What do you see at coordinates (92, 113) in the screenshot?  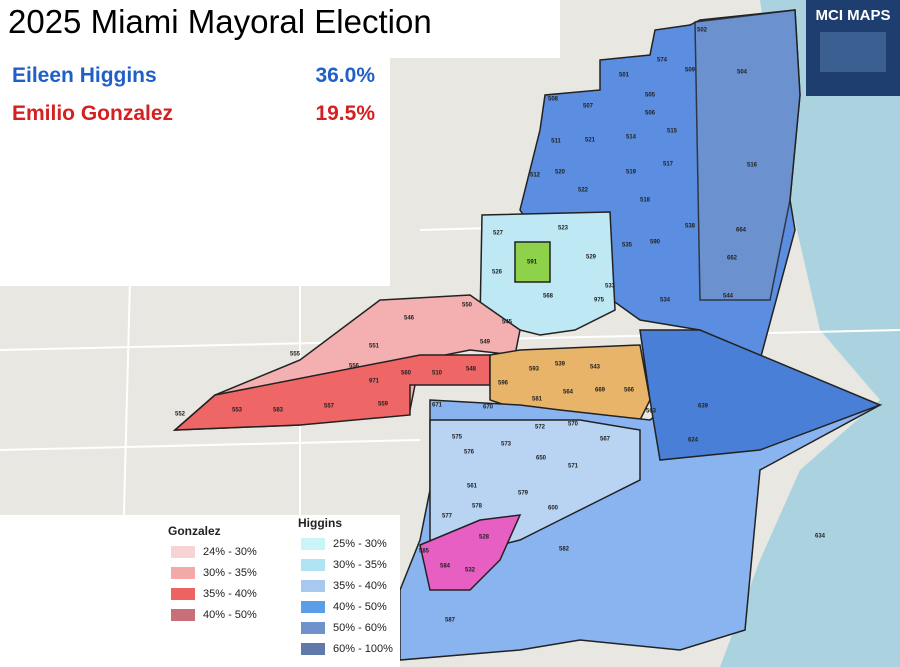 I see `candidate-name: Emilio Gonzalez` at bounding box center [92, 113].